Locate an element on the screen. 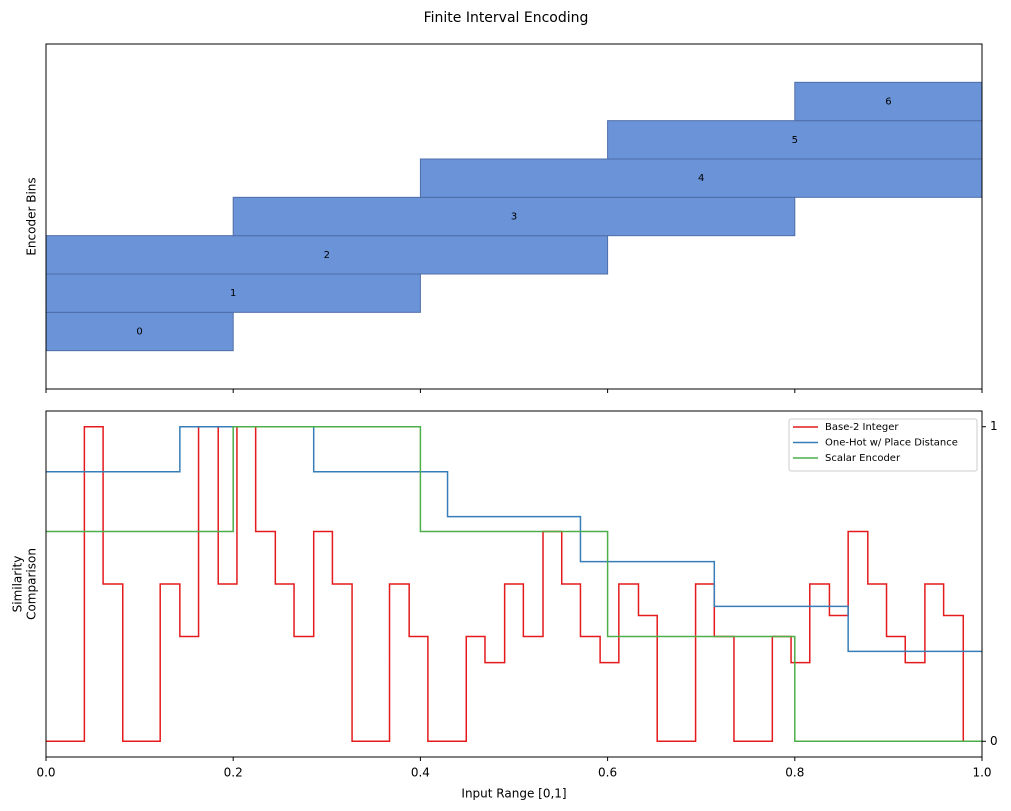 The width and height of the screenshot is (1011, 811). legend-box is located at coordinates (883, 445).